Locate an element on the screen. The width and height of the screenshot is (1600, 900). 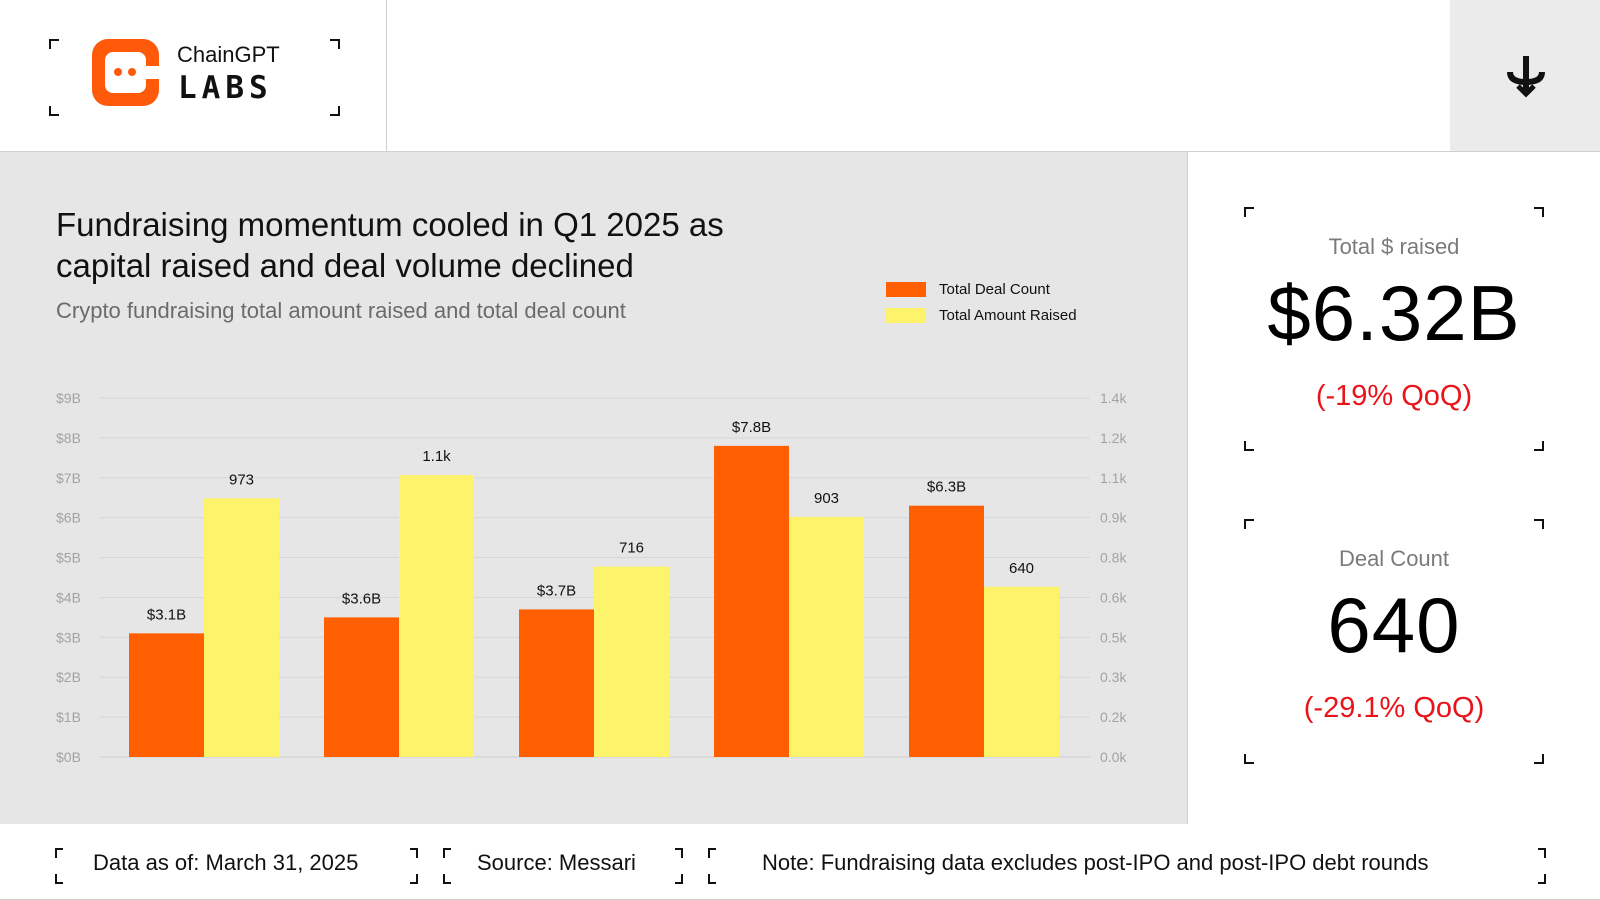
y-tick-right: 0.2k is located at coordinates (1113, 717).